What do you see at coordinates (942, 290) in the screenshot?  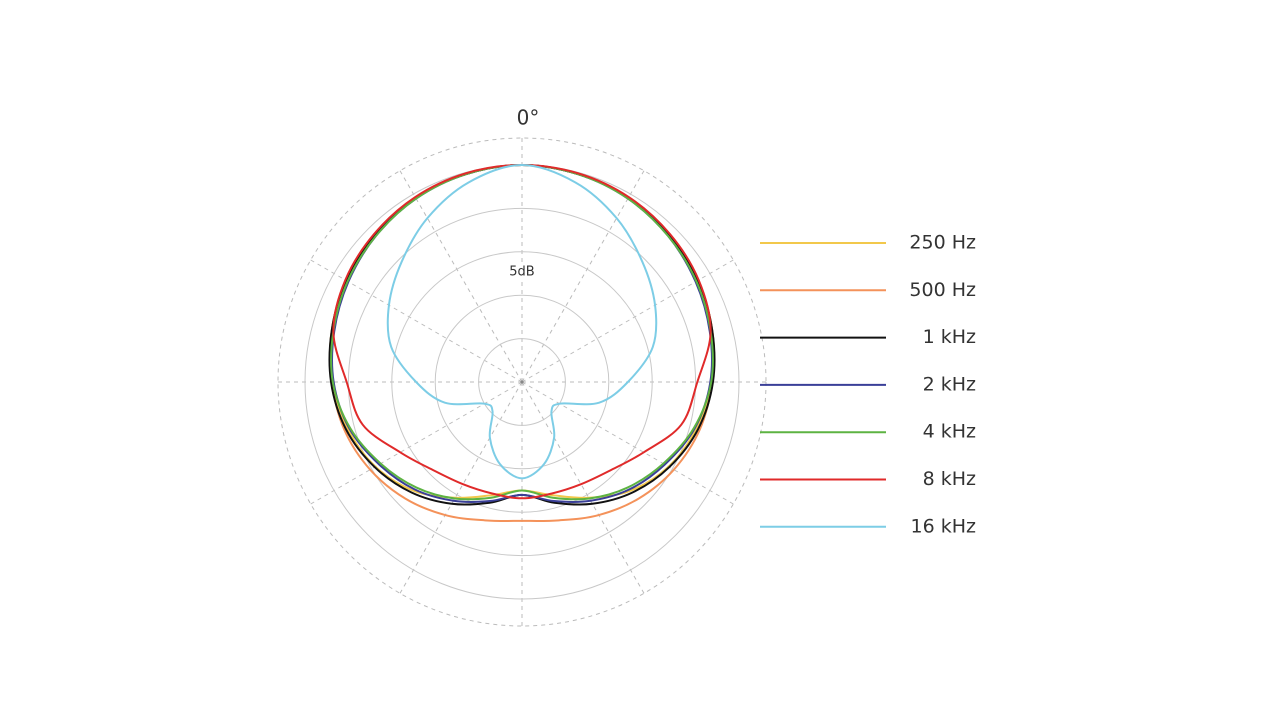 I see `legend-label: 500 Hz` at bounding box center [942, 290].